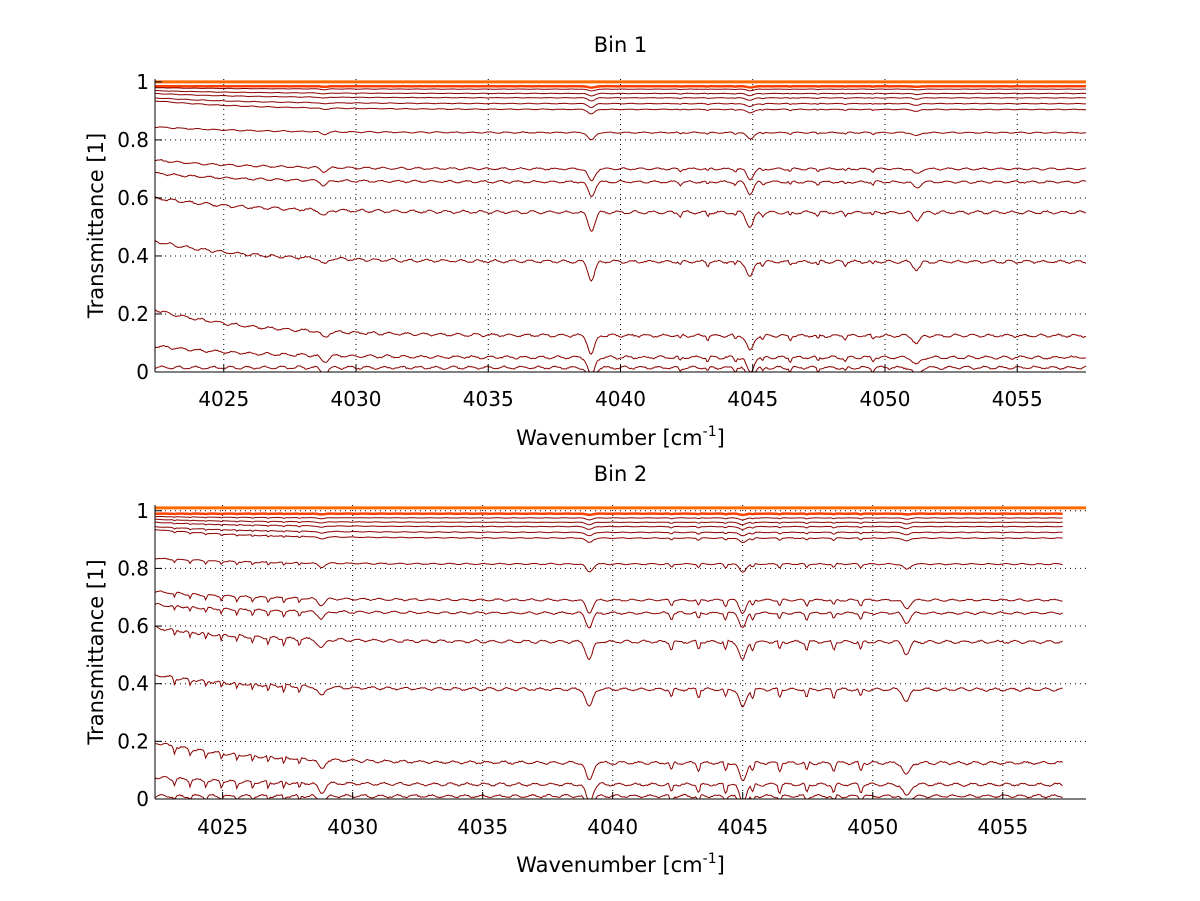 The image size is (1200, 901). Describe the element at coordinates (621, 45) in the screenshot. I see `chart-title: Bin 1` at that location.